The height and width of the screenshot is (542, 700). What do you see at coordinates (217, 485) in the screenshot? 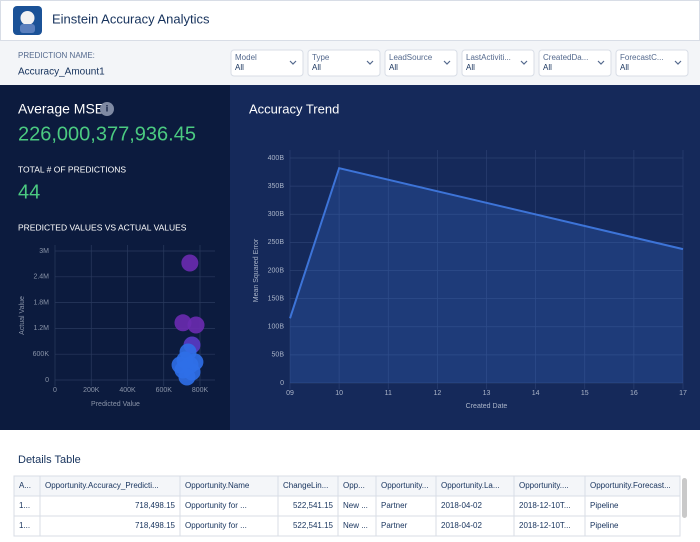
I see `column-header: Opportunity.Name` at bounding box center [217, 485].